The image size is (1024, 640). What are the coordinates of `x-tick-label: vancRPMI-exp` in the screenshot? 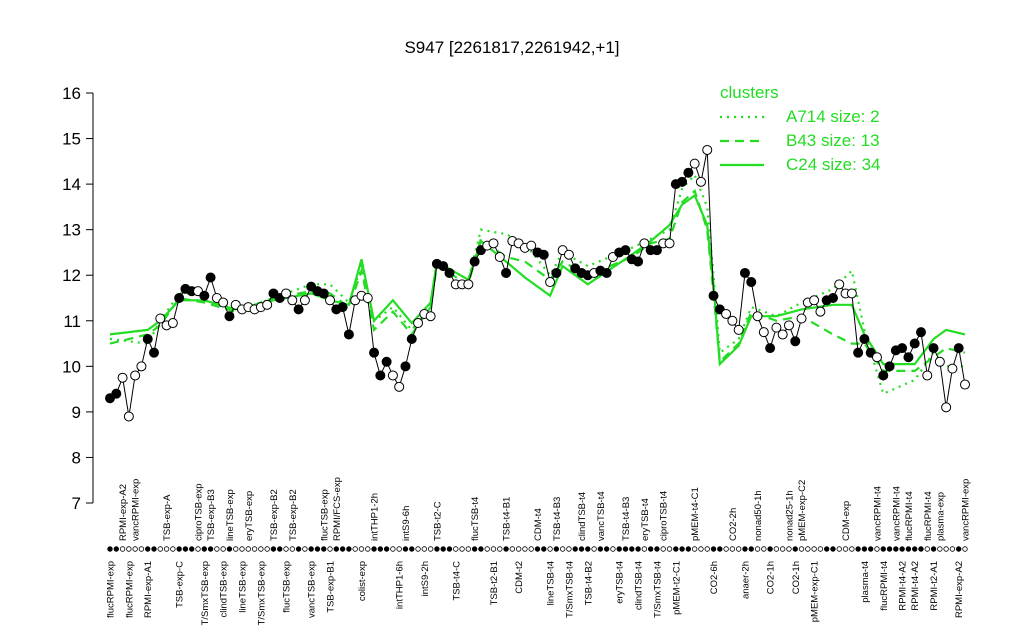 It's located at (136, 510).